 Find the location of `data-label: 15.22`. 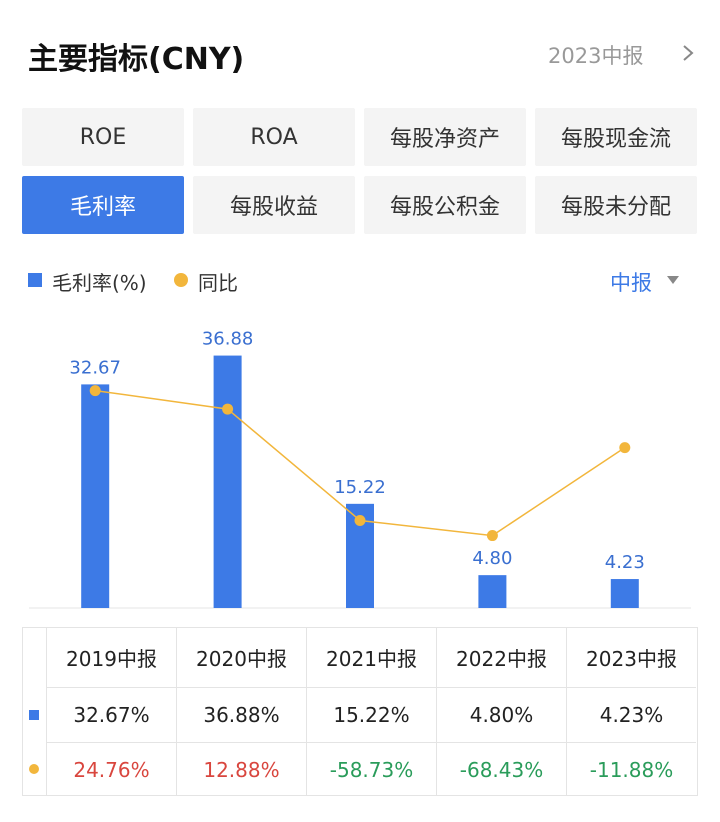

data-label: 15.22 is located at coordinates (360, 487).